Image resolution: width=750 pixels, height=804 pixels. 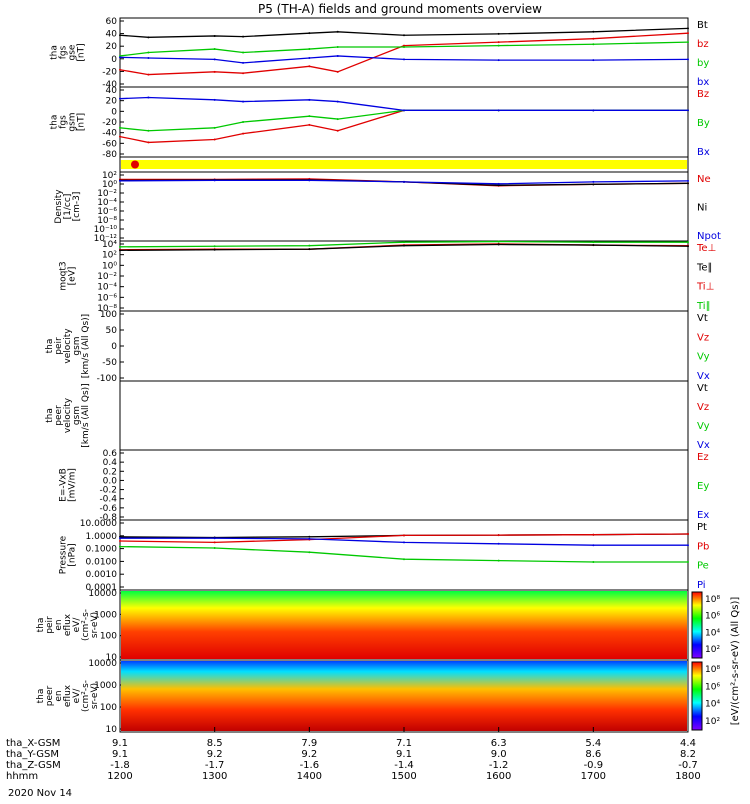 What do you see at coordinates (119, 776) in the screenshot?
I see `x-row-value: 1200` at bounding box center [119, 776].